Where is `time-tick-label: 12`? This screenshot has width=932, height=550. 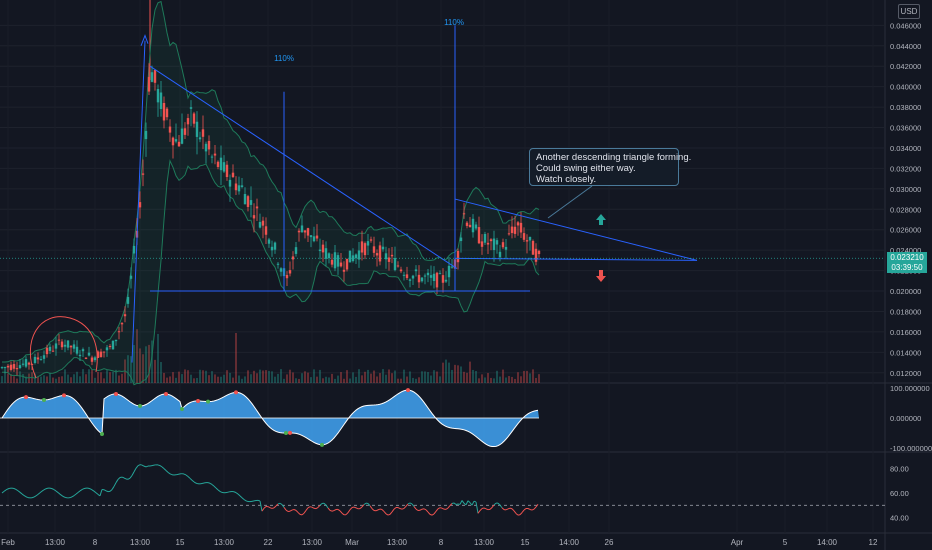
time-tick-label: 12 is located at coordinates (873, 542).